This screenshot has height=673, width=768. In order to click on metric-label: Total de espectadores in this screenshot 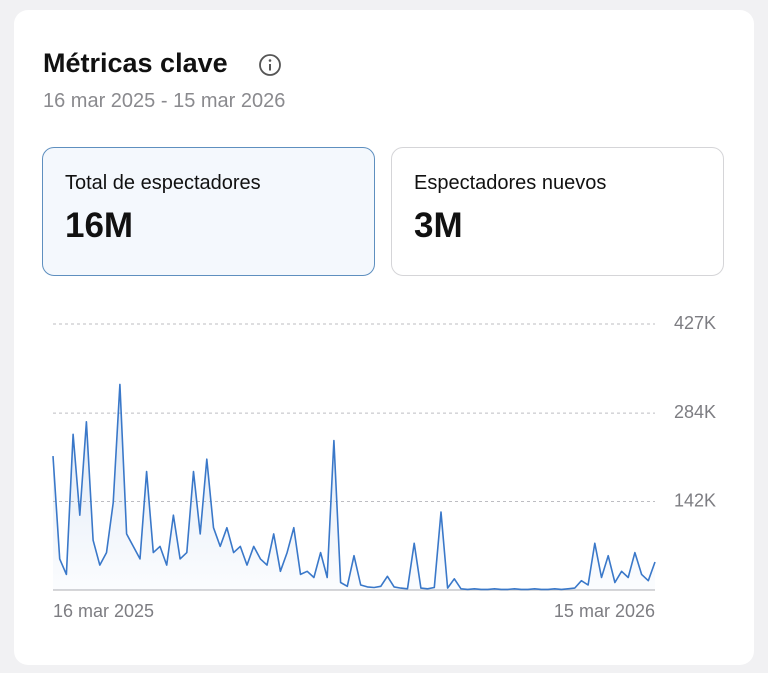, I will do `click(163, 183)`.